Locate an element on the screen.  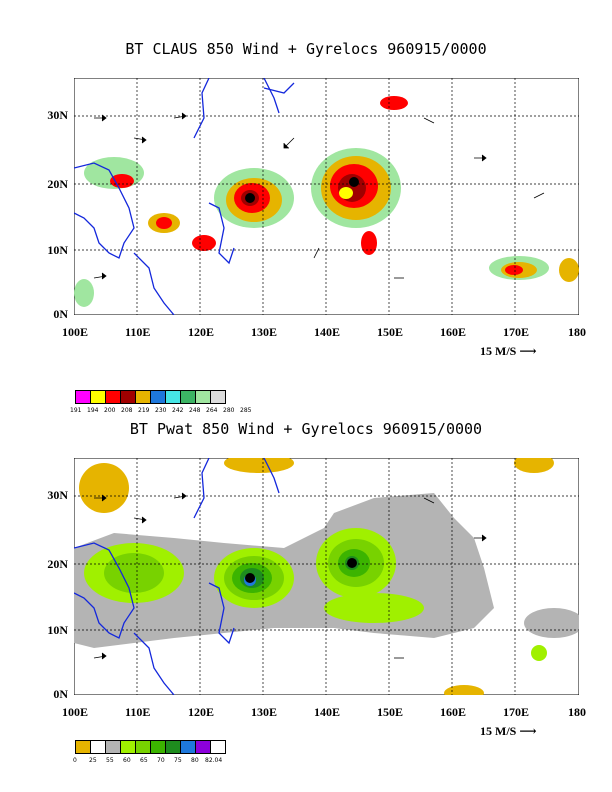
panel1-scale-label: 15 M/S ⟶ is located at coordinates (508, 351).